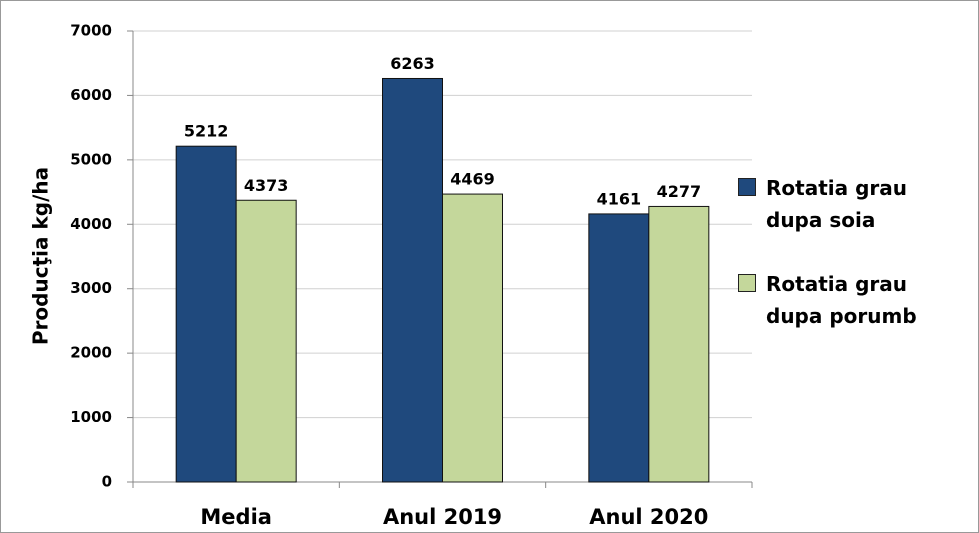 Image resolution: width=979 pixels, height=533 pixels. What do you see at coordinates (91, 159) in the screenshot?
I see `y-tick-label: 5000` at bounding box center [91, 159].